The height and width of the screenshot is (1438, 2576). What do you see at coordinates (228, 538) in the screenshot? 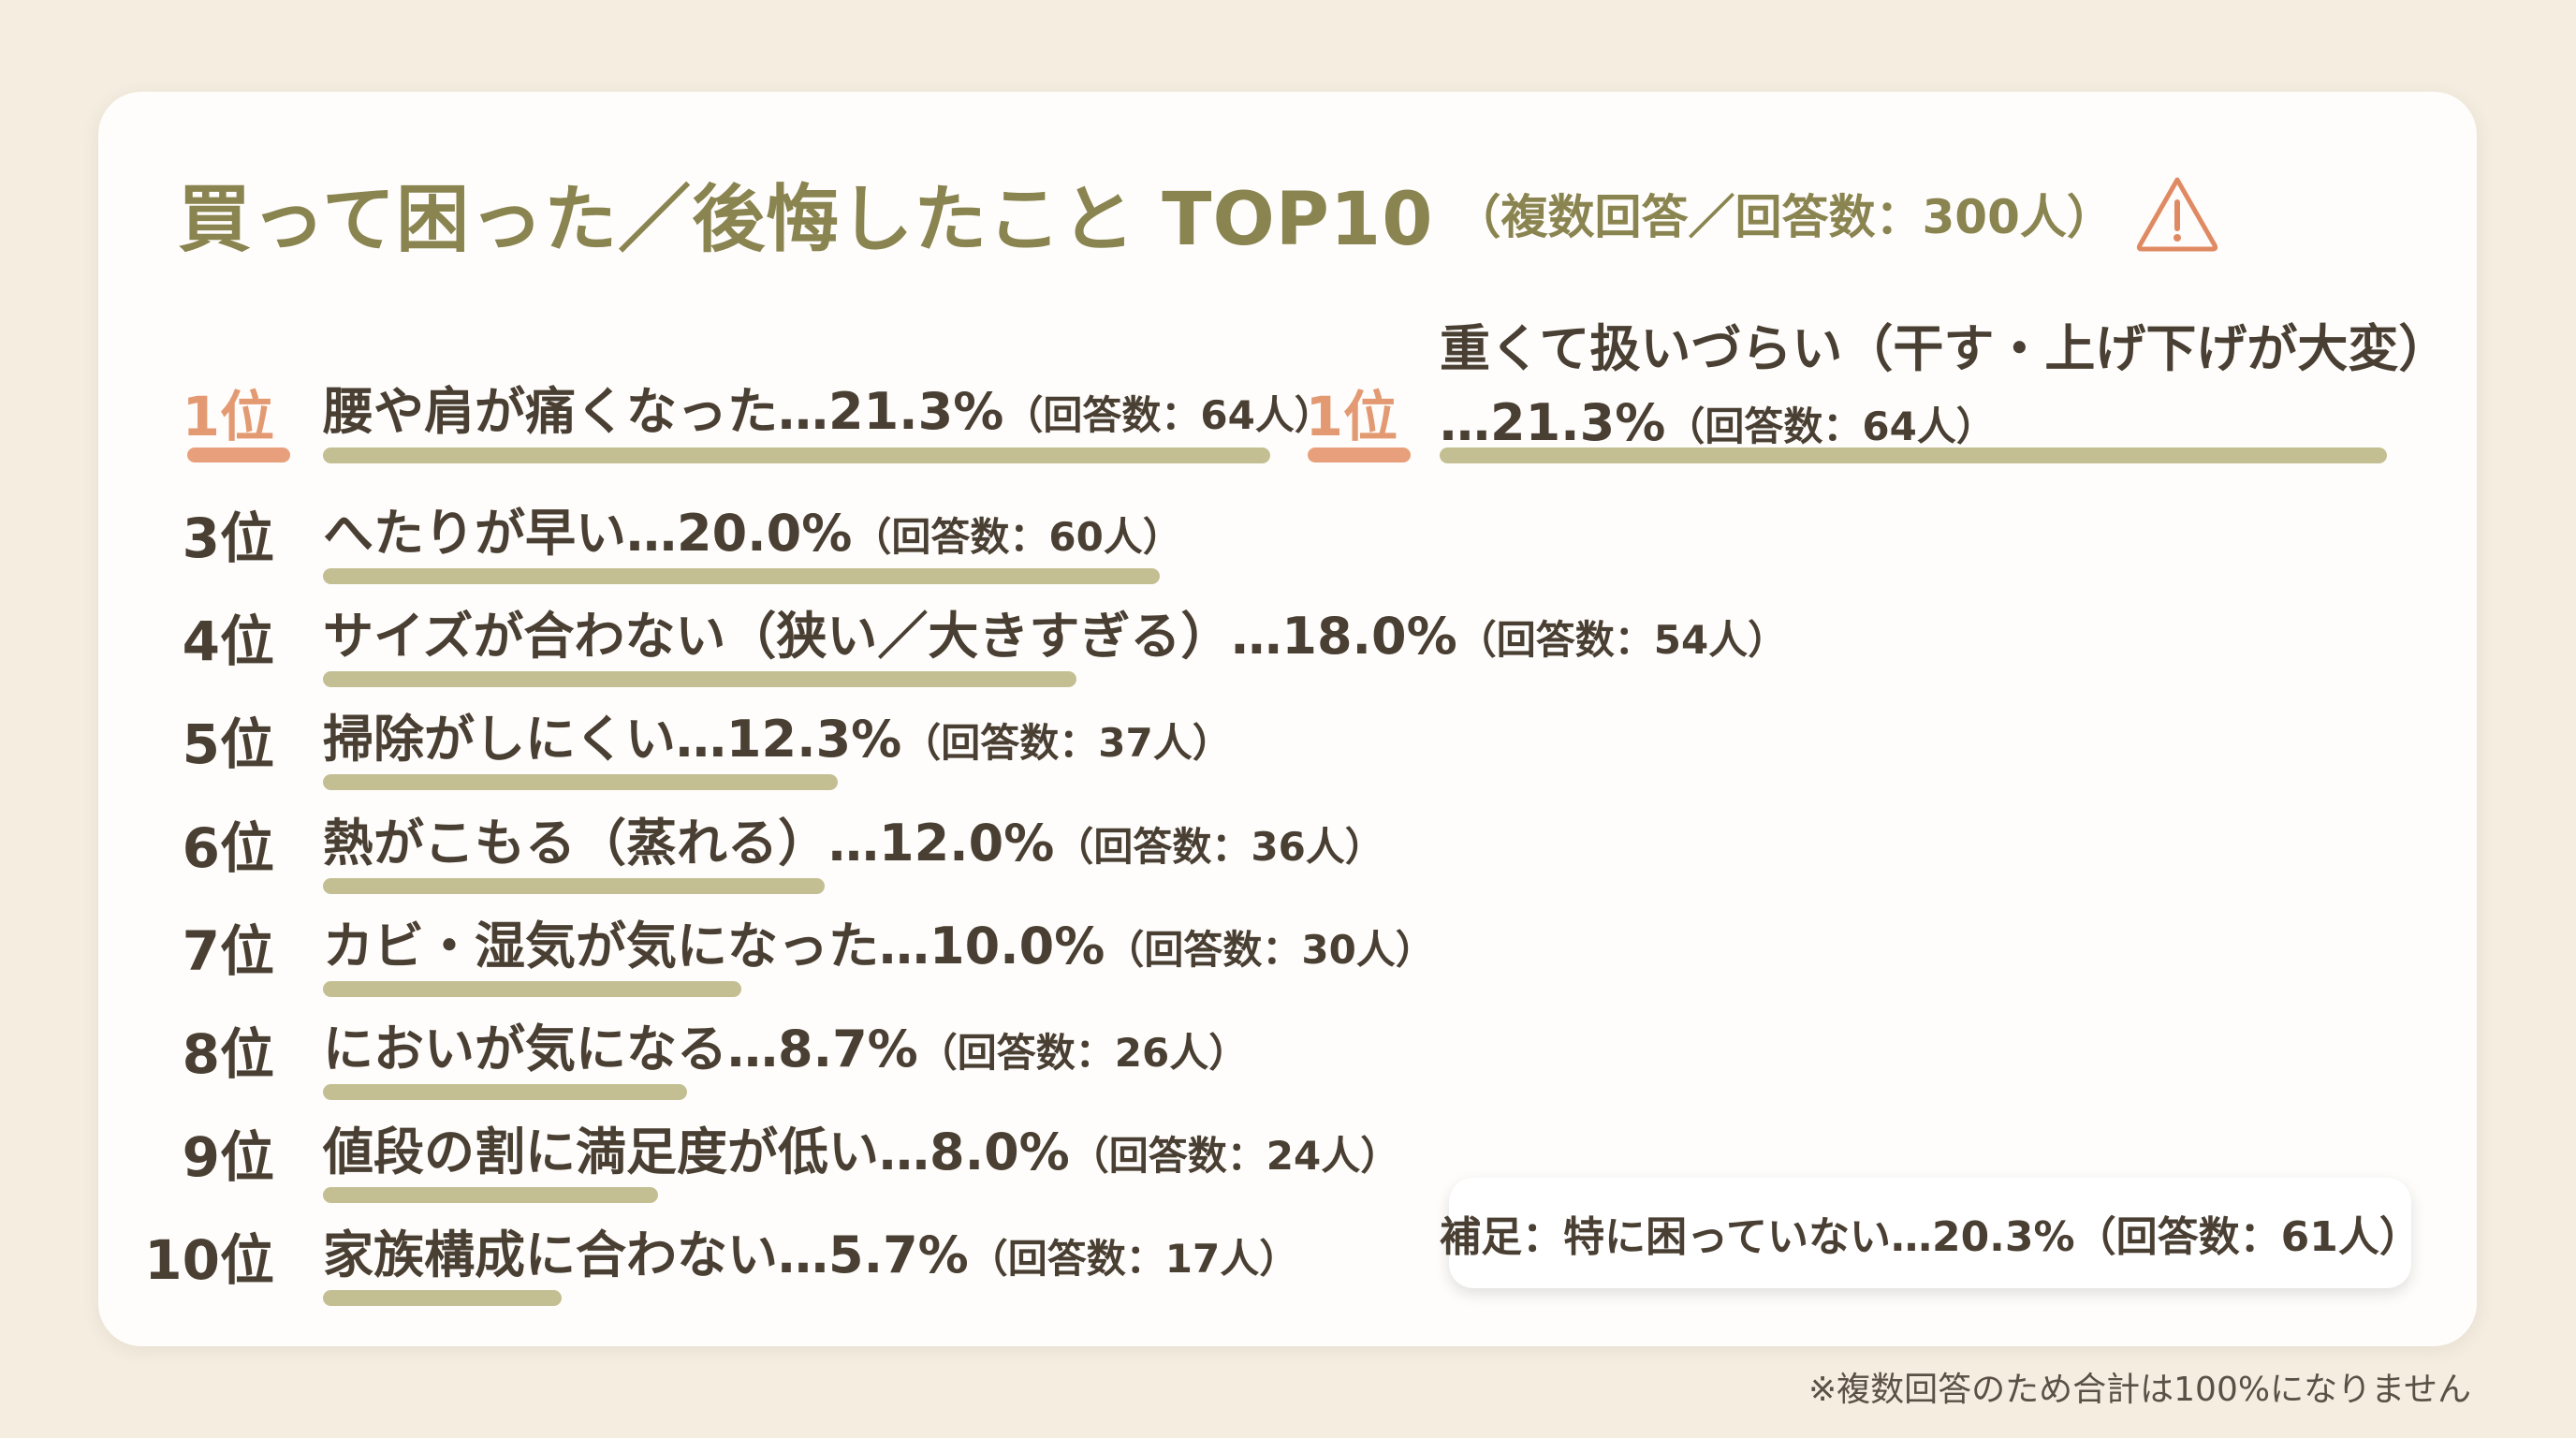
I see `rank-label: 3位` at bounding box center [228, 538].